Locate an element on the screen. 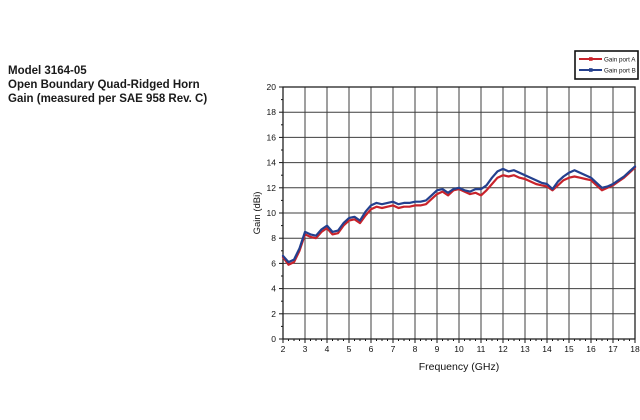 The height and width of the screenshot is (420, 640). x-tick-label: 12 is located at coordinates (503, 349).